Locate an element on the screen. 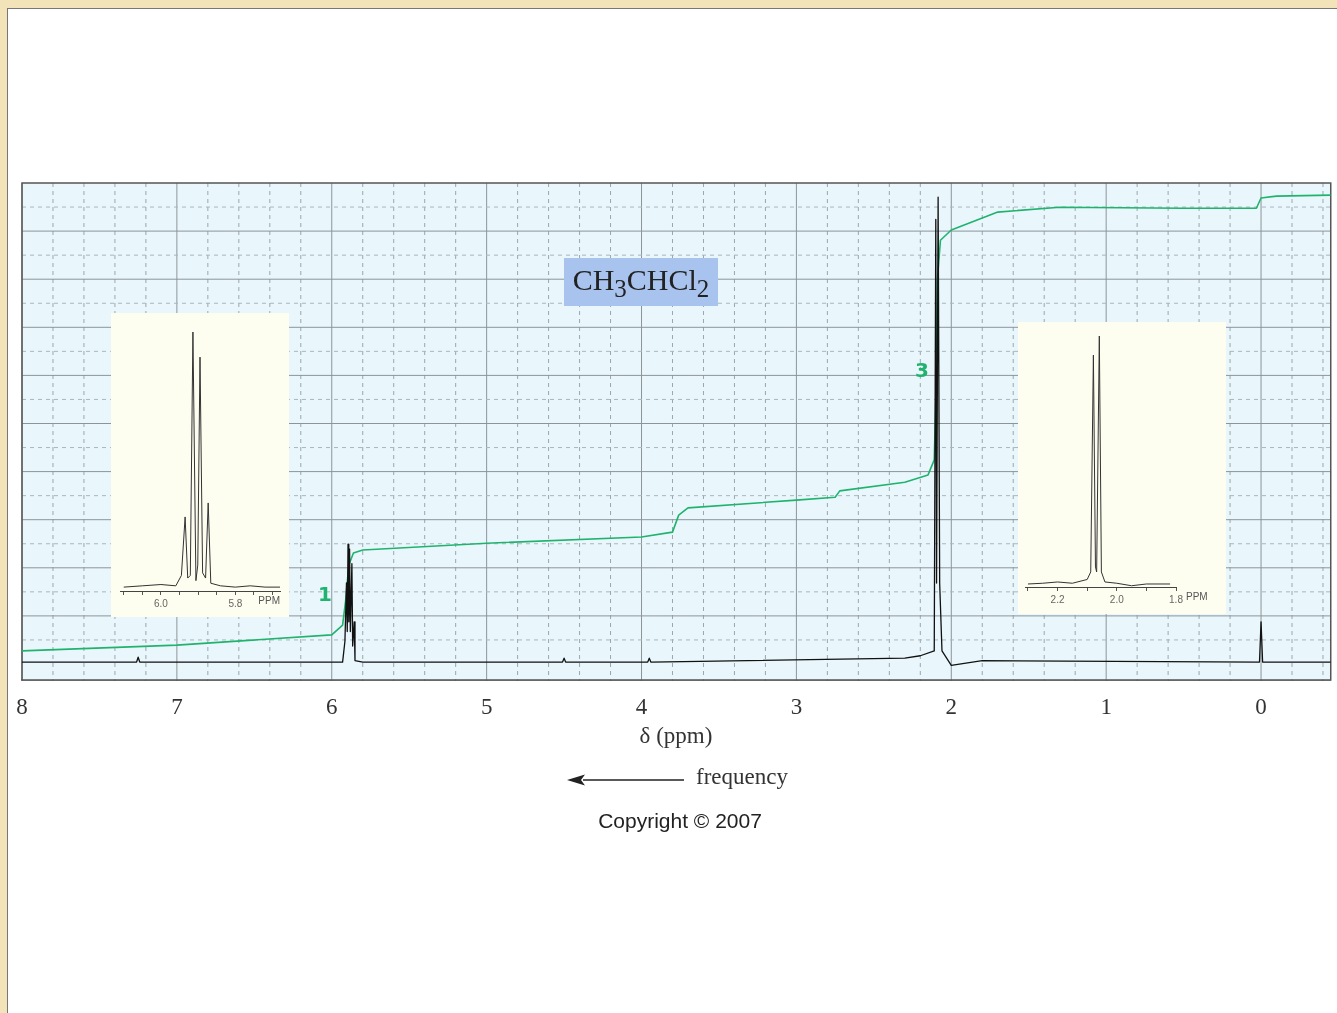 Image resolution: width=1337 pixels, height=1013 pixels. x-tick-label: 6.0 is located at coordinates (161, 603).